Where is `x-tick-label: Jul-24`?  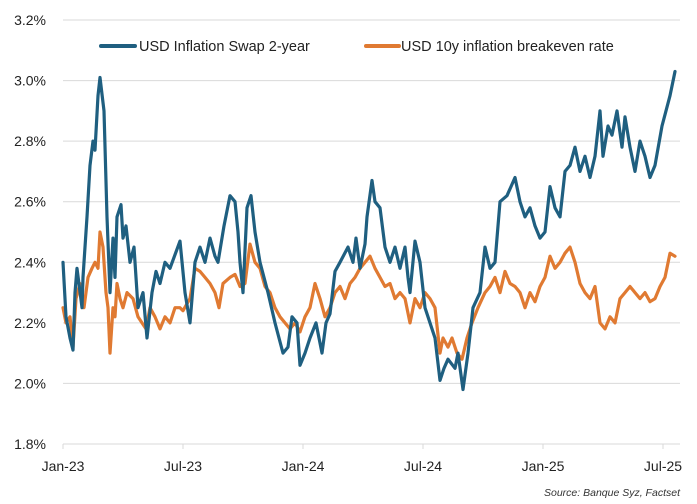
x-tick-label: Jul-24 is located at coordinates (423, 466).